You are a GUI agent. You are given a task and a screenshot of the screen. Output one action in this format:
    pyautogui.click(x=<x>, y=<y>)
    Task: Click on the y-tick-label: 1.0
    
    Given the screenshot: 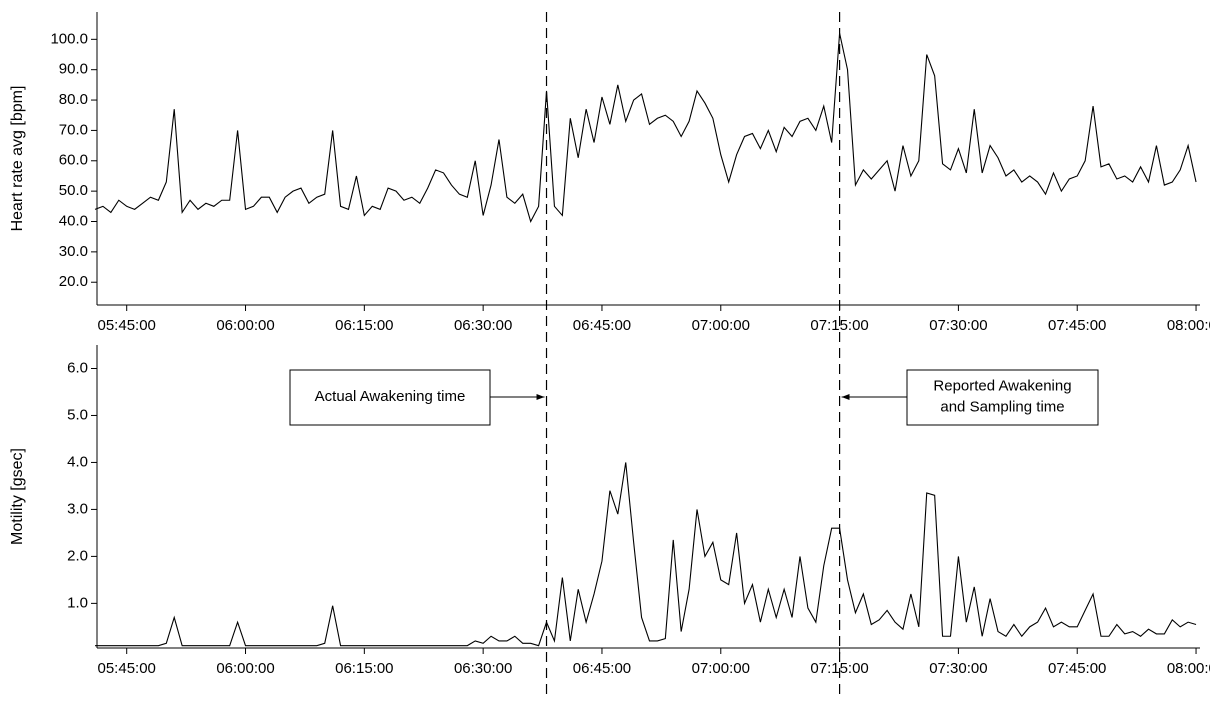 What is the action you would take?
    pyautogui.click(x=77, y=602)
    